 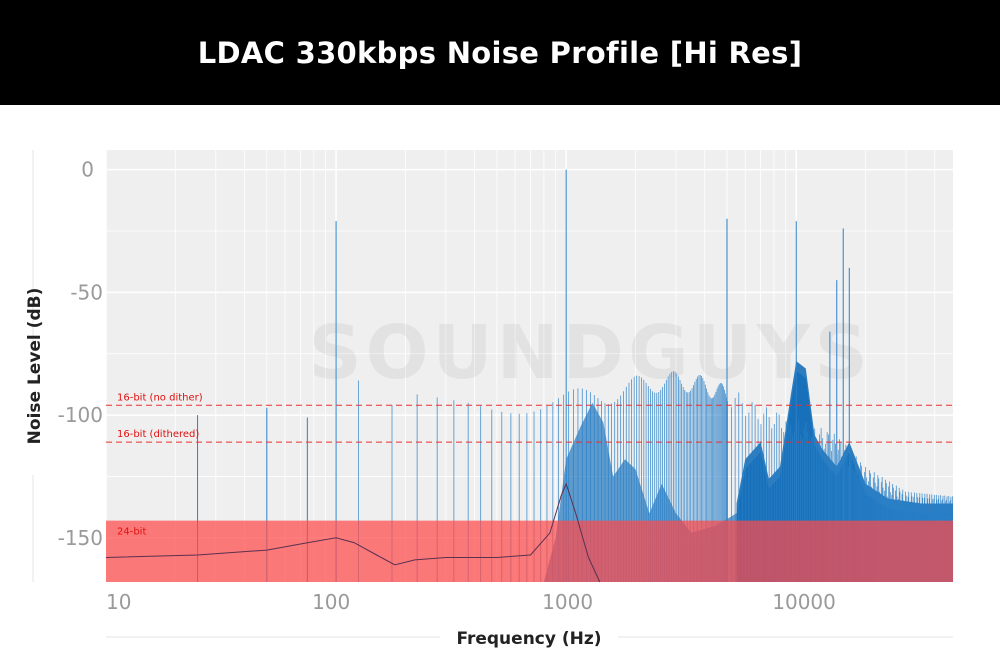 I want to click on y-tick-label: -100, so click(x=80, y=415).